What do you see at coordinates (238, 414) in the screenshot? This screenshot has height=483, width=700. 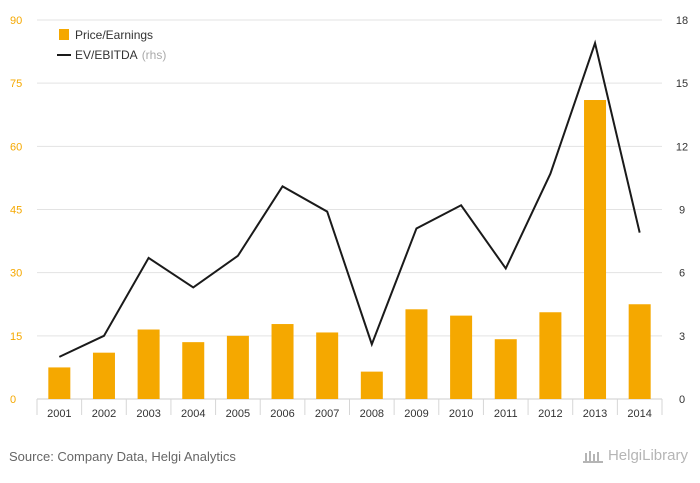 I see `x-tick-label: 2005` at bounding box center [238, 414].